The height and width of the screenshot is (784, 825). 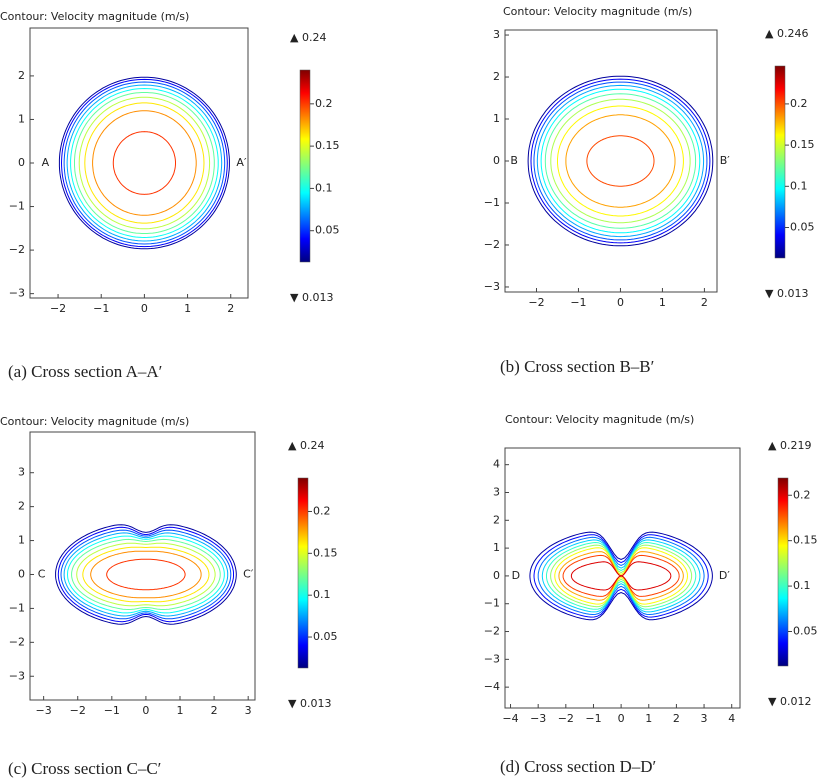 What do you see at coordinates (724, 575) in the screenshot?
I see `section-label: D′` at bounding box center [724, 575].